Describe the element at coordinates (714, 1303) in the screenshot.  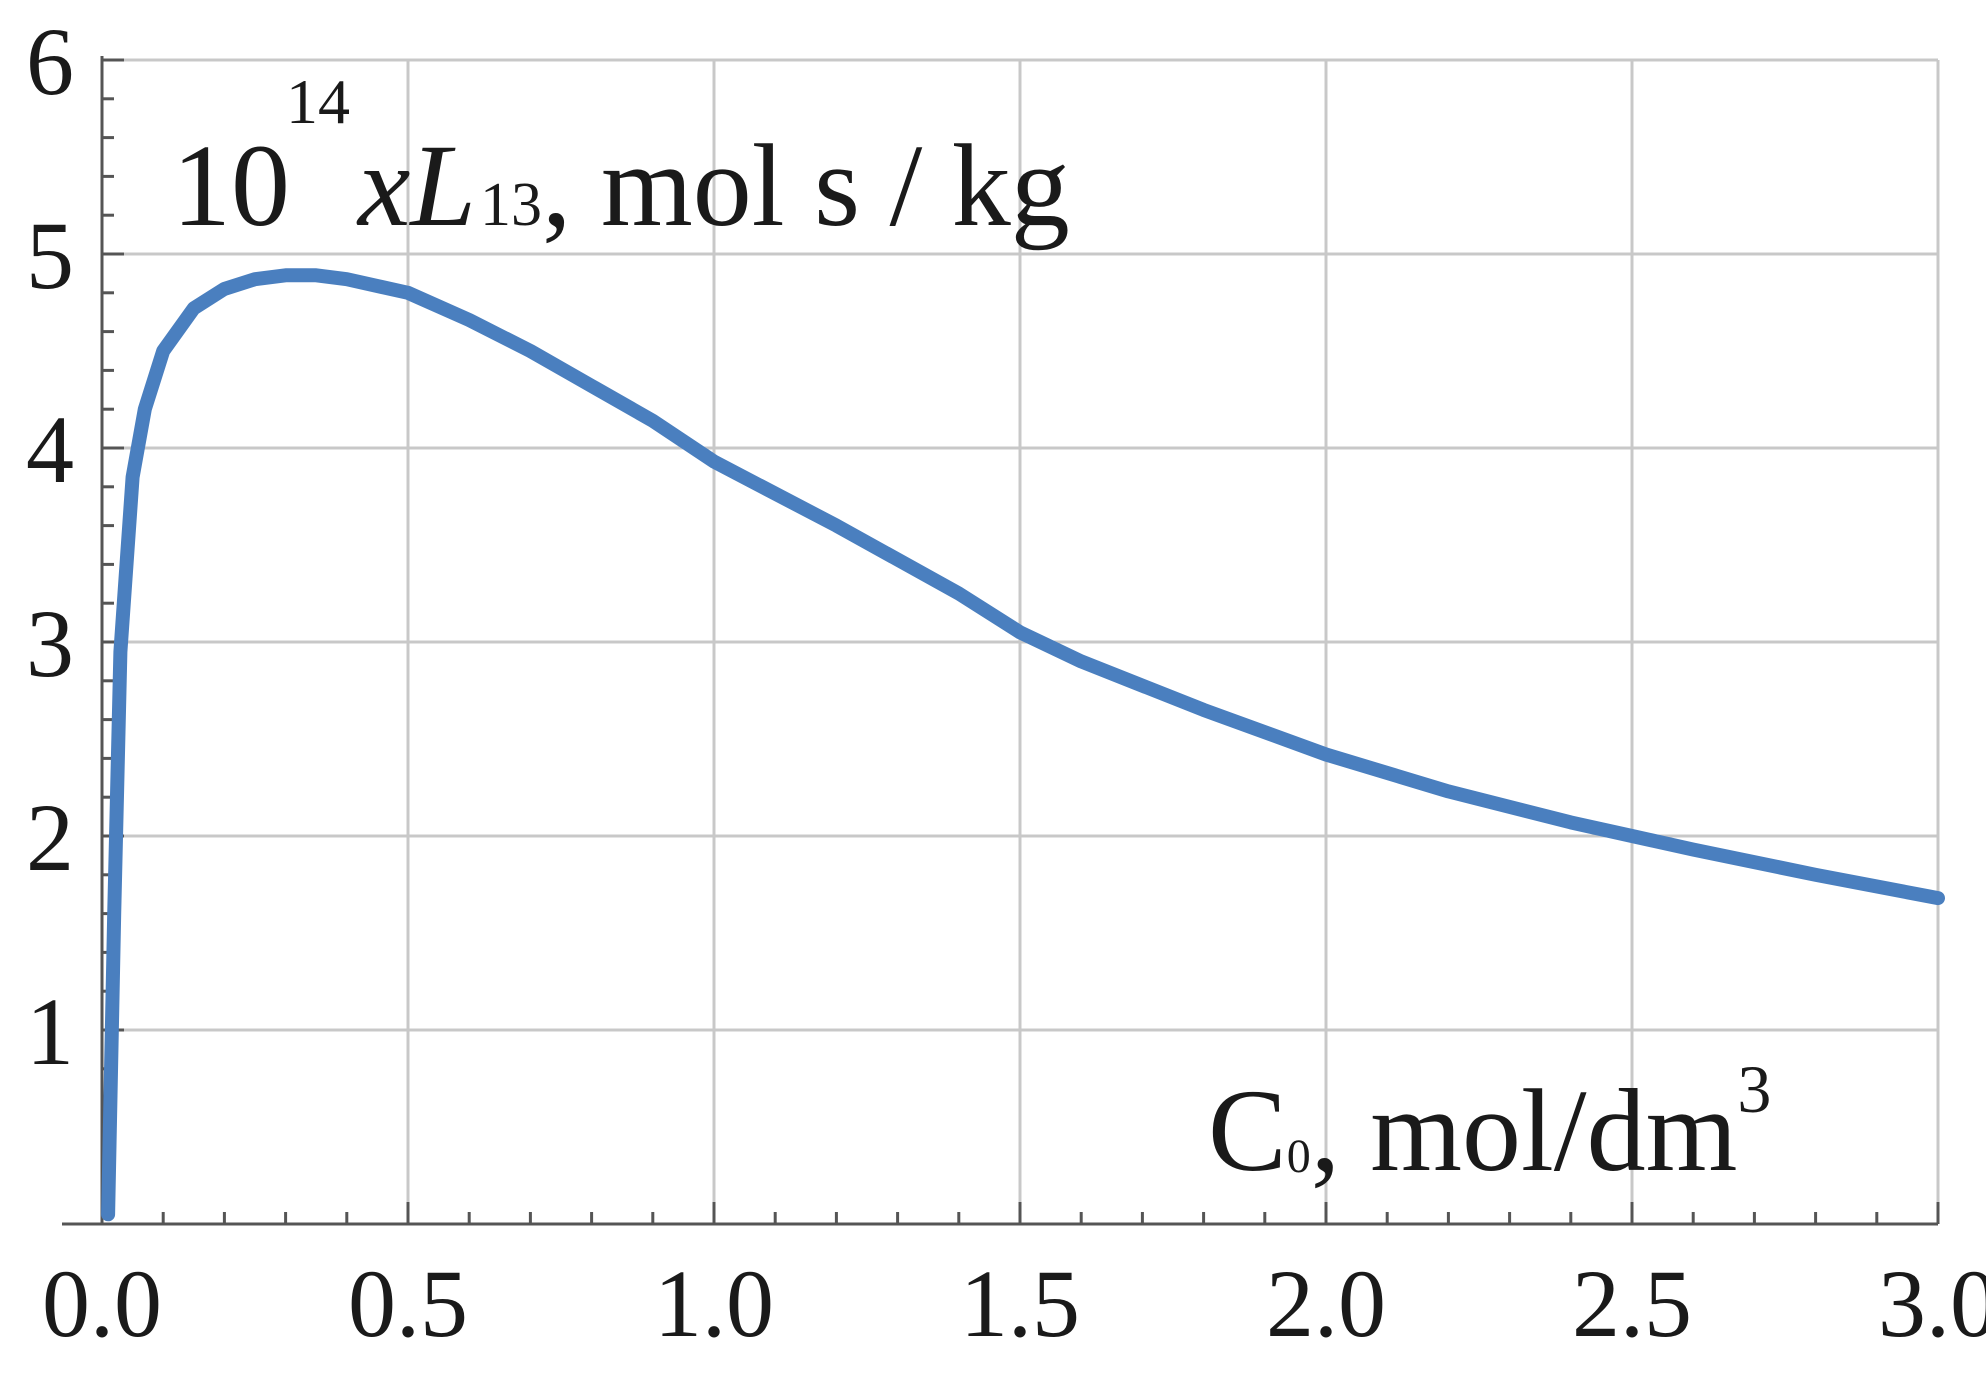
I see `x-tick-label: 1.0` at that location.